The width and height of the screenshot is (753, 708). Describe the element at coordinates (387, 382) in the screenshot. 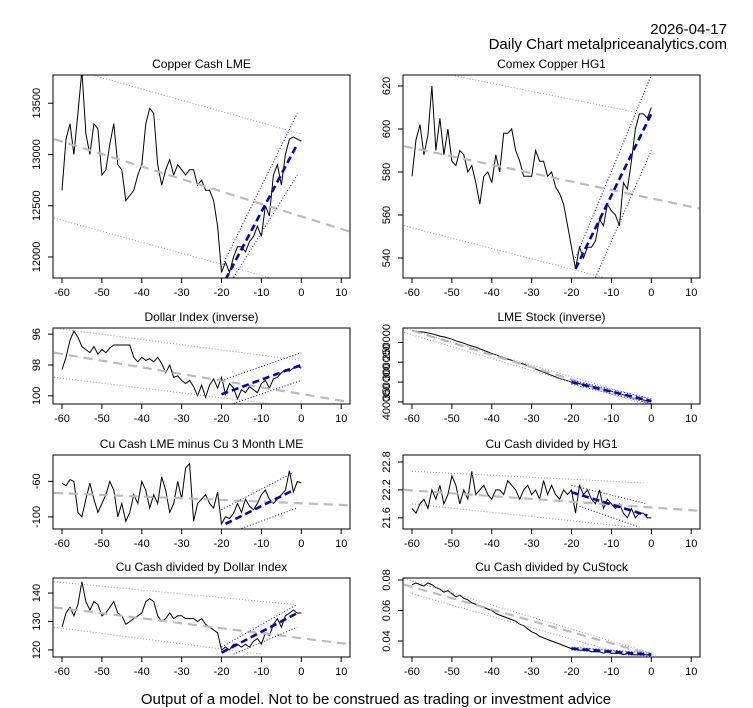

I see `y-tick-label: 350000` at that location.